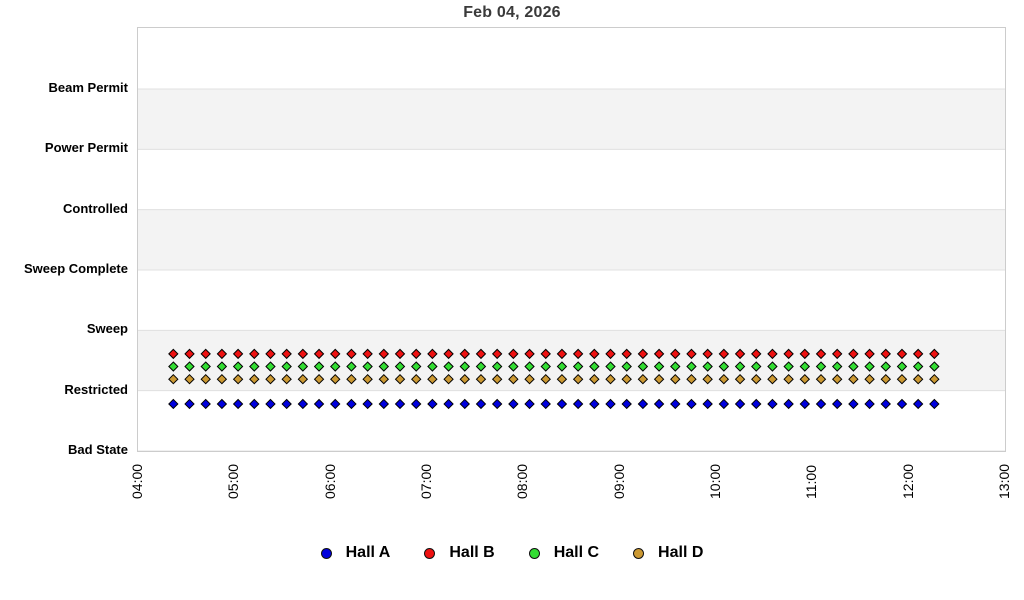  I want to click on shaded-band, so click(571, 239).